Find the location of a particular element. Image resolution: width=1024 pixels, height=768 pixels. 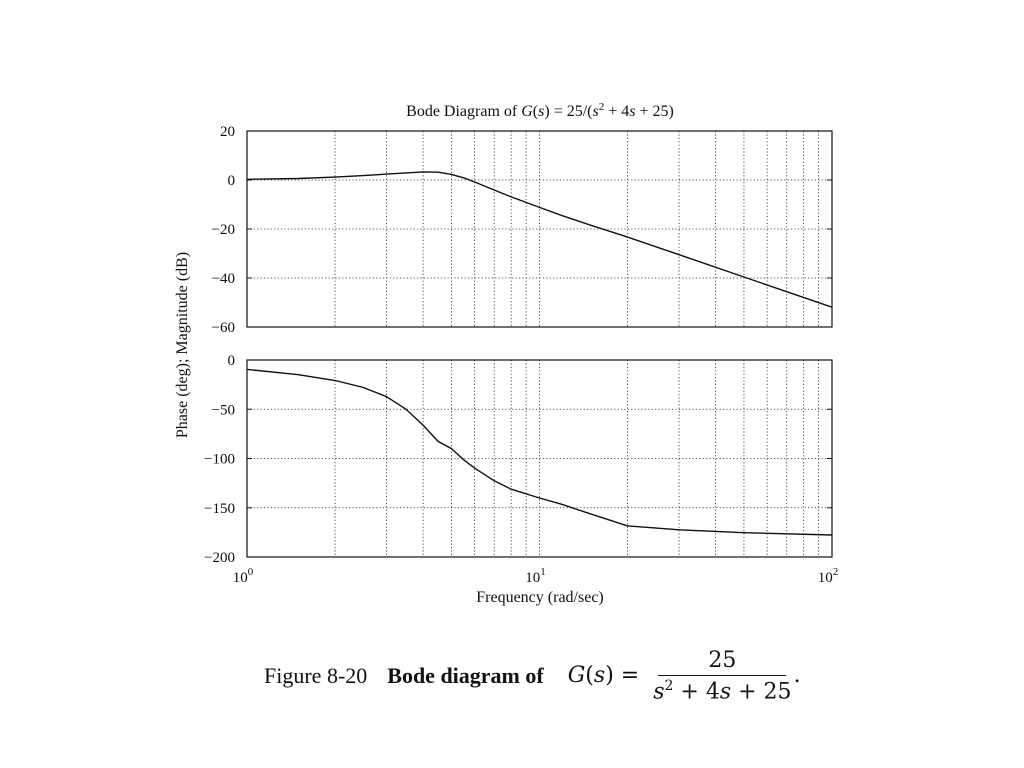

magnitude-y-tick-label: −20 is located at coordinates (223, 230).